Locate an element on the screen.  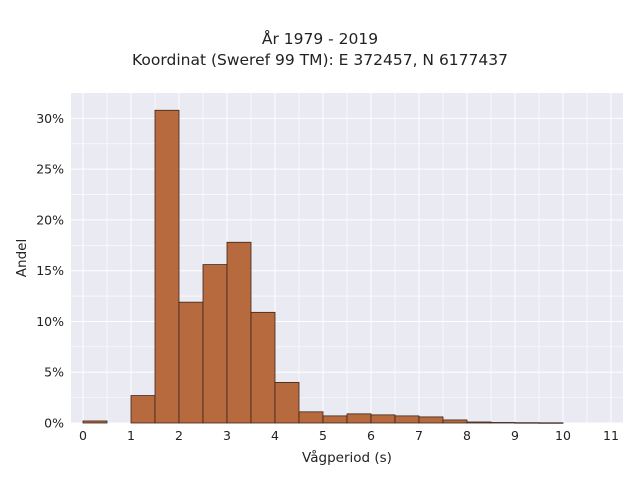
x-tick-label: 7 is located at coordinates (419, 435).